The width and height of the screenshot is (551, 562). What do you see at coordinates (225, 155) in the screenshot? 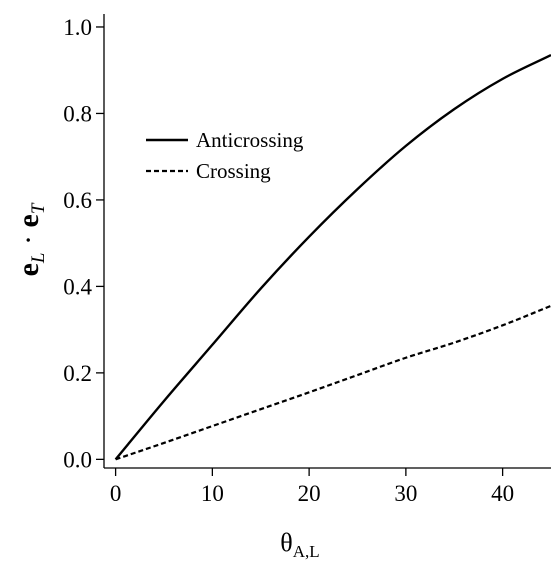
I see `legend: Anticrossing Crossing` at bounding box center [225, 155].